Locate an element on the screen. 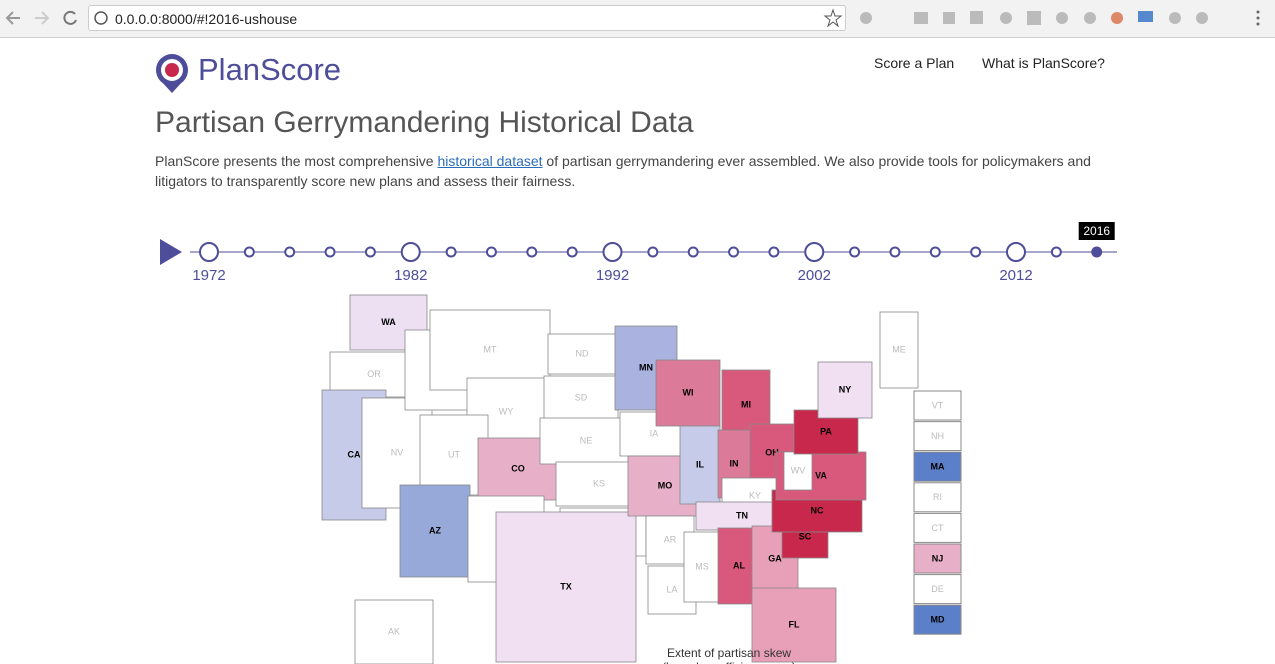  state-label: AZ is located at coordinates (435, 530).